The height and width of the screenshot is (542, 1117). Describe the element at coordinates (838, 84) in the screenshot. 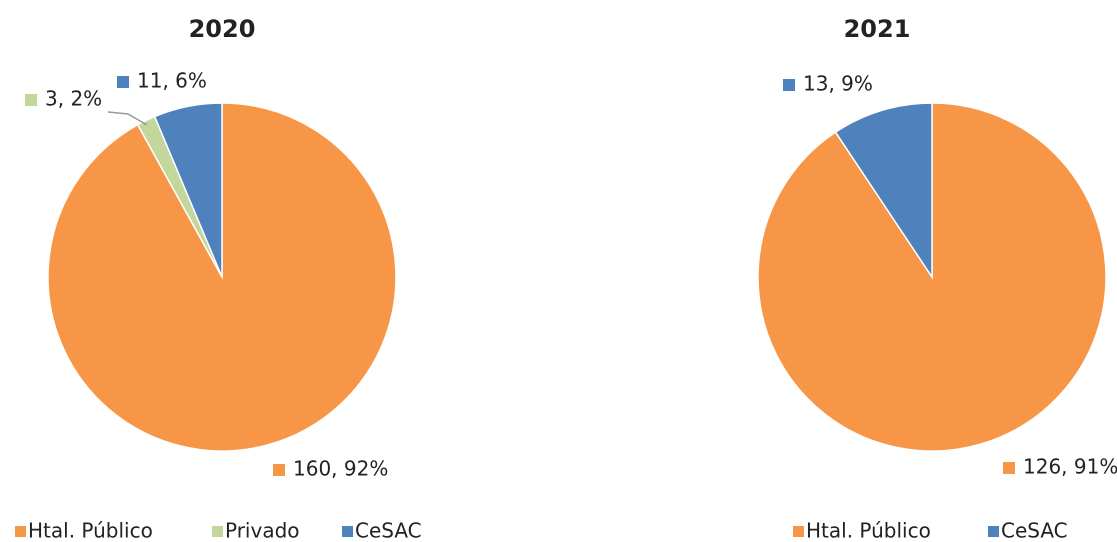

I see `data-label: 13, 9%` at that location.